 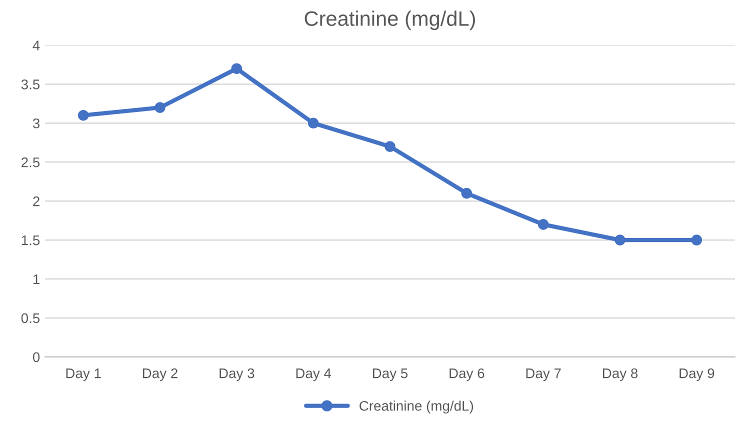 What do you see at coordinates (160, 374) in the screenshot?
I see `x-tick-label: Day 2` at bounding box center [160, 374].